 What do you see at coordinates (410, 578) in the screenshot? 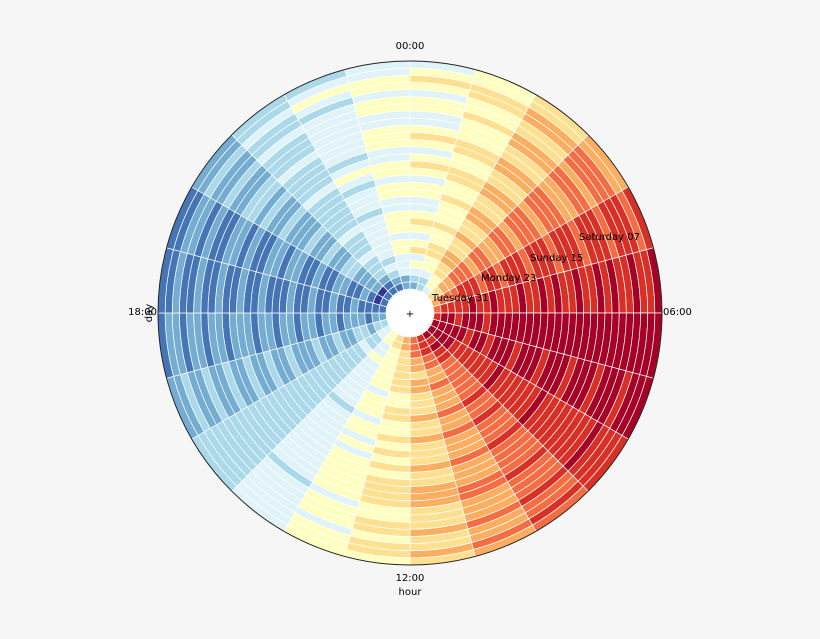
I see `angular-tick-label: 12:00` at bounding box center [410, 578].